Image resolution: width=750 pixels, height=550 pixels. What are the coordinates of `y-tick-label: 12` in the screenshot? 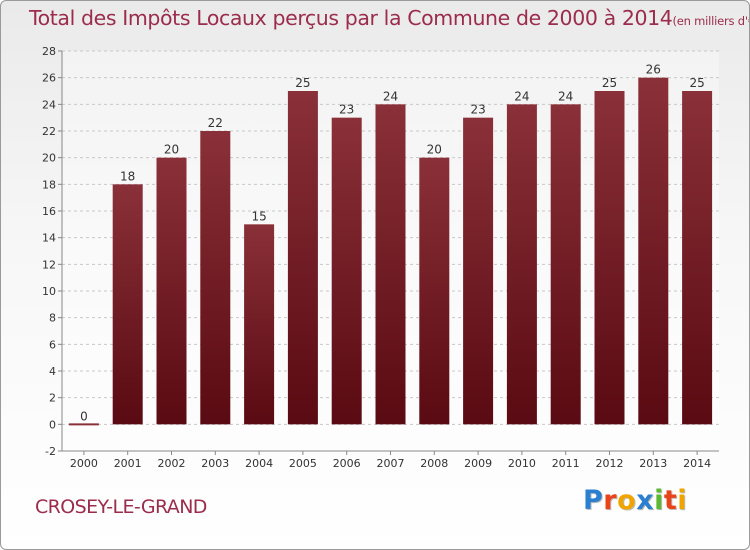 It's located at (49, 264).